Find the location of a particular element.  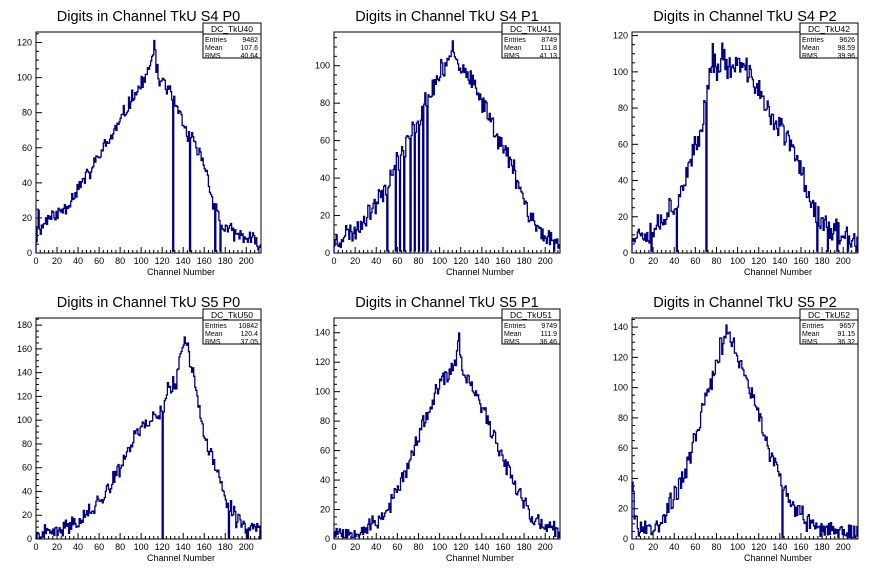

stats-value-mean: 107.6 is located at coordinates (249, 48).